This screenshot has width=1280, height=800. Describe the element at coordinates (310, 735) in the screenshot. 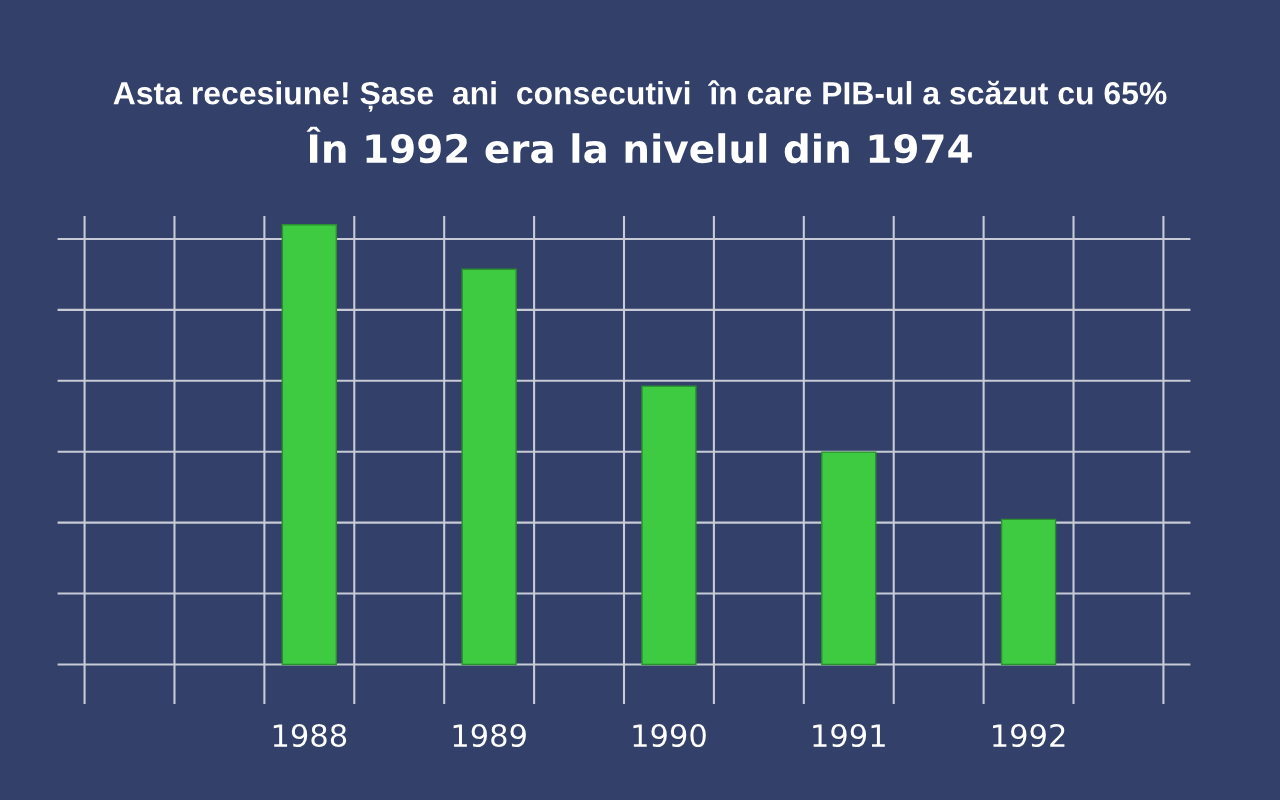

I see `x-tick-label: 1988` at that location.